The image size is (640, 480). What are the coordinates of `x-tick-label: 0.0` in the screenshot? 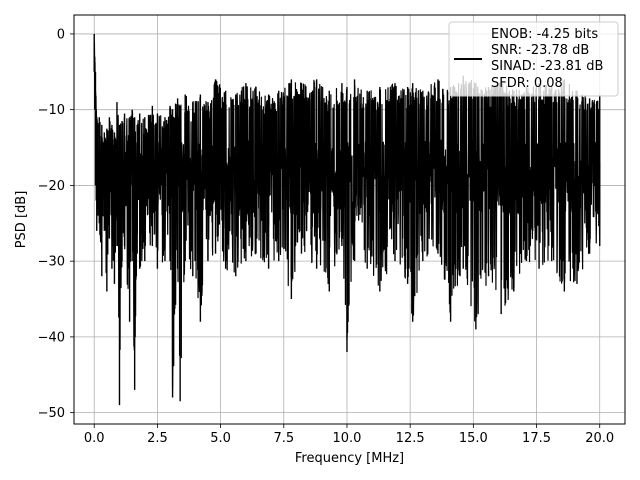 It's located at (94, 438).